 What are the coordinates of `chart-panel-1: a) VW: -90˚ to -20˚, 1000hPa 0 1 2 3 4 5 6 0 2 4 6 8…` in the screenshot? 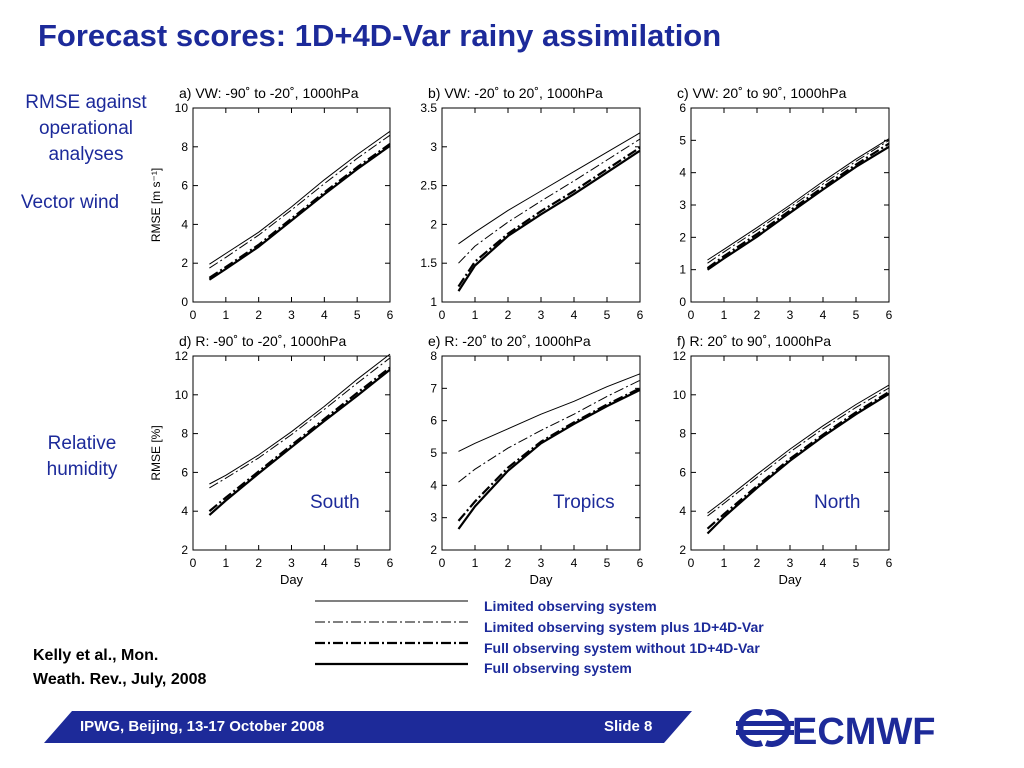 It's located at (271, 203).